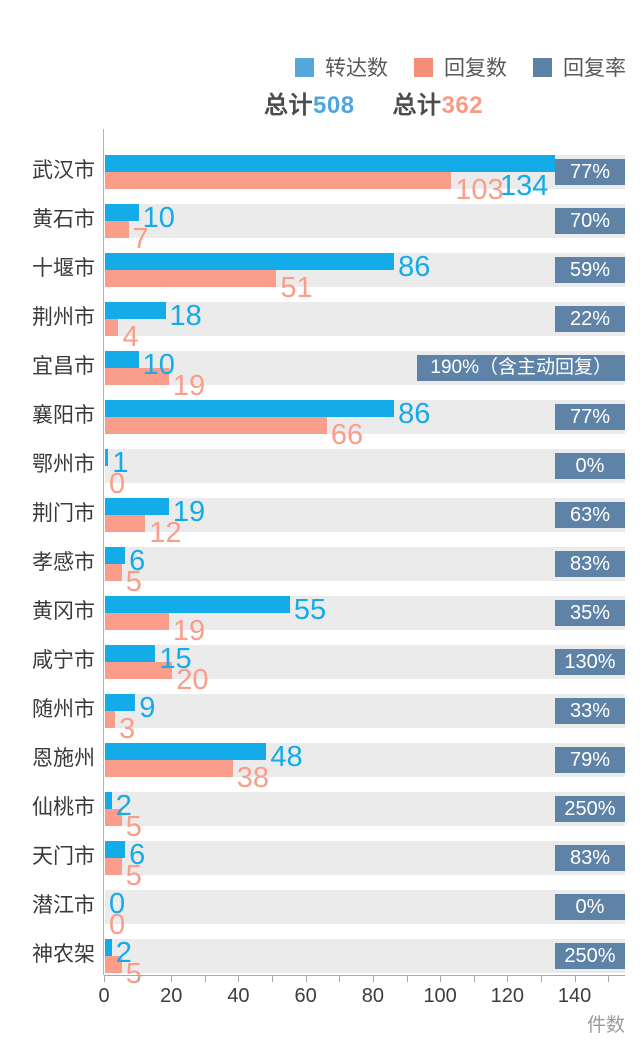  I want to click on chart-row: 孝感市 6 5 83%, so click(312, 571).